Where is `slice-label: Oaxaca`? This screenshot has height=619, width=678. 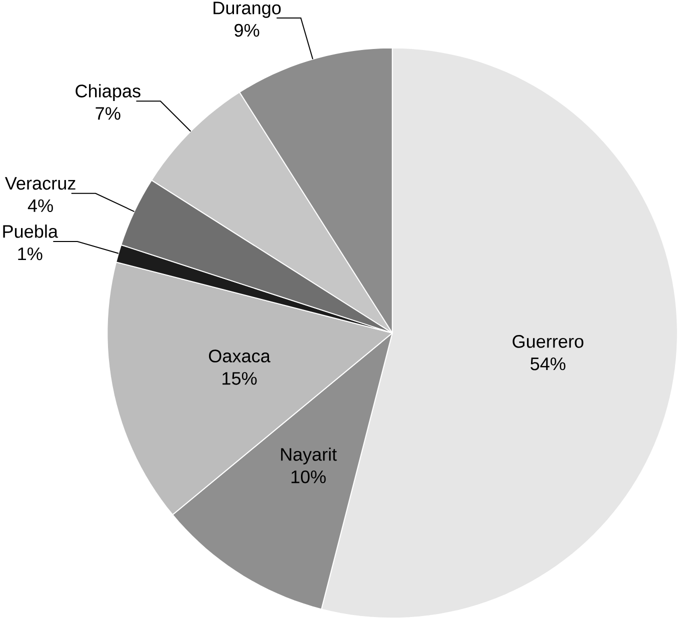
slice-label: Oaxaca is located at coordinates (239, 356).